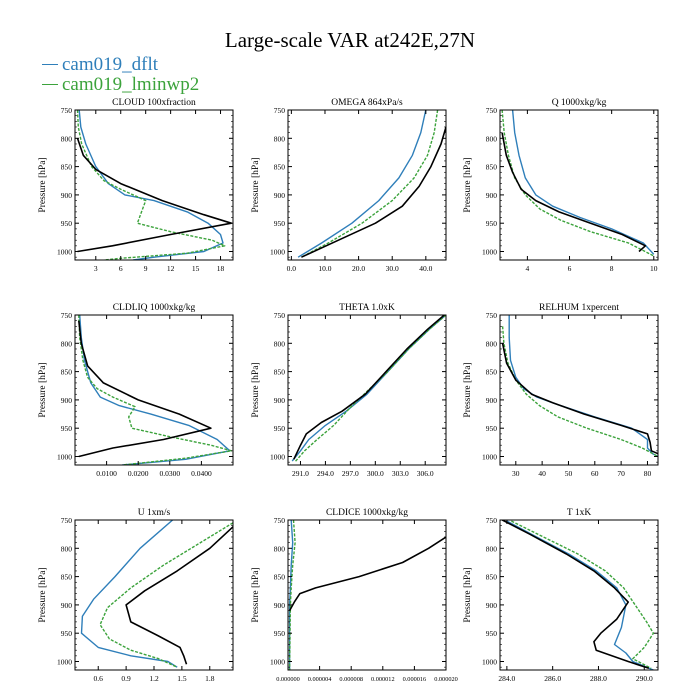 The image size is (700, 700). Describe the element at coordinates (154, 513) in the screenshot. I see `panel-title: U 1xm/s` at that location.